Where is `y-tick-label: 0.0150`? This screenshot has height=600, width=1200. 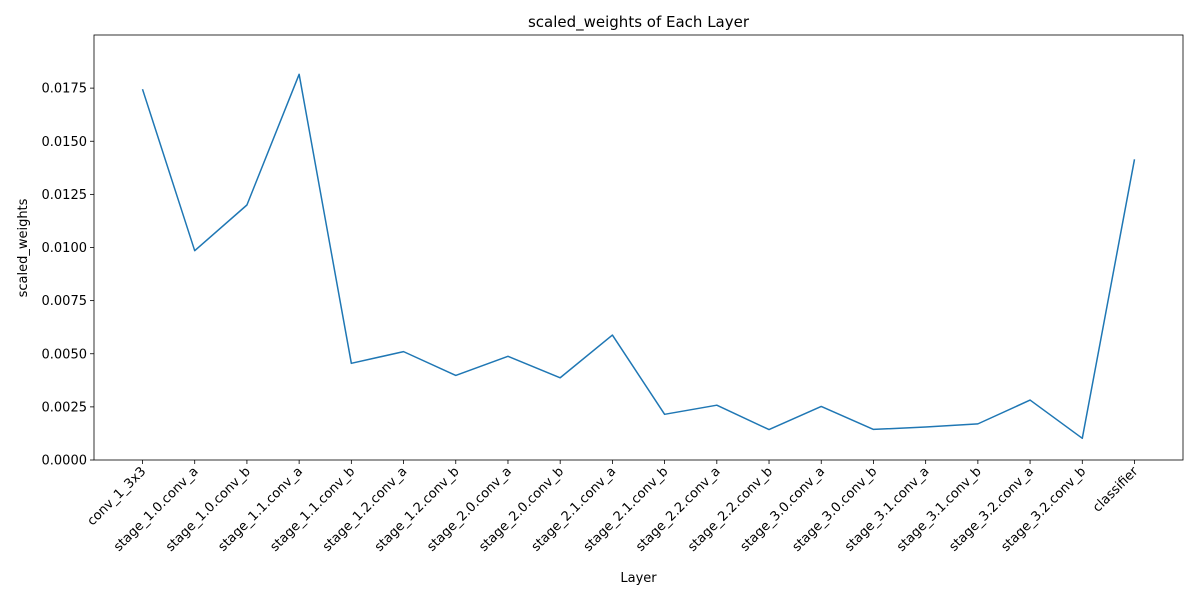 y-tick-label: 0.0150 is located at coordinates (65, 142).